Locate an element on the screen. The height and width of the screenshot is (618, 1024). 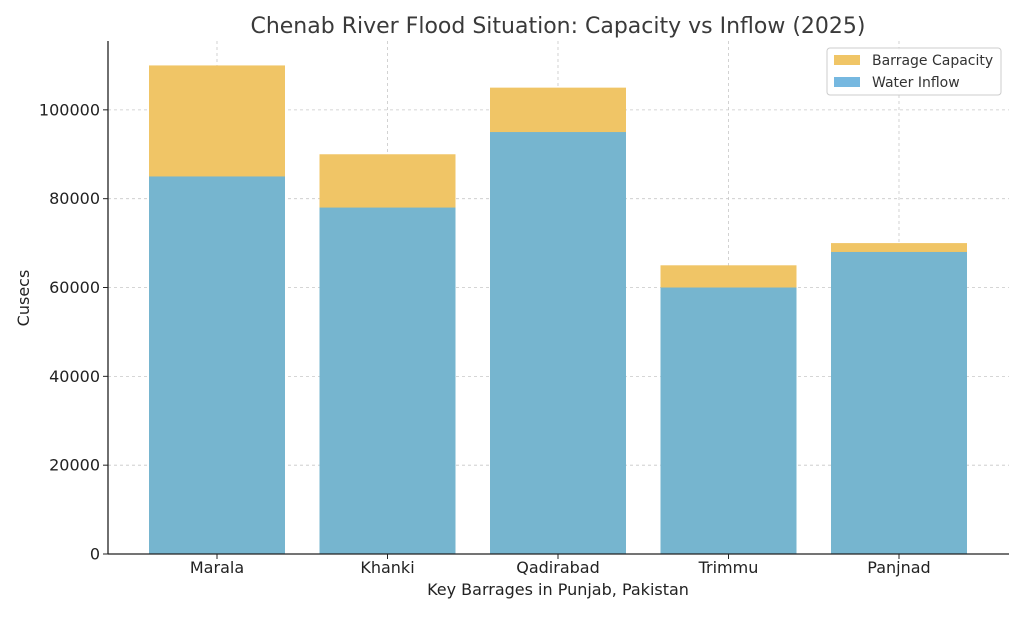
x-tick-label: Khanki is located at coordinates (387, 567).